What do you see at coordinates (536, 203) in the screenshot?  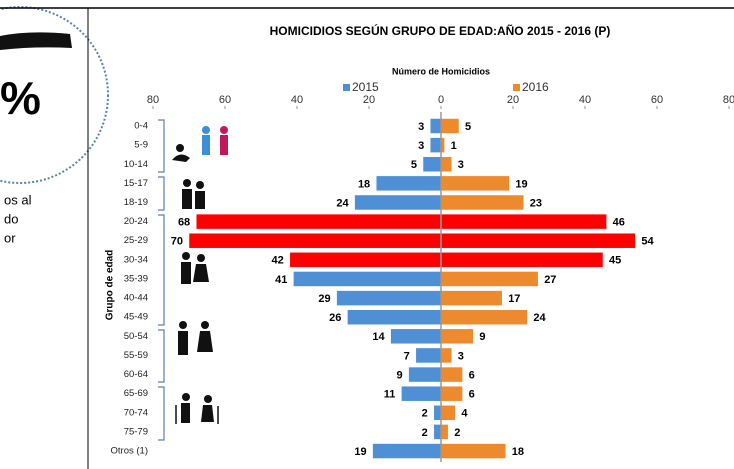 I see `value-label: 23` at bounding box center [536, 203].